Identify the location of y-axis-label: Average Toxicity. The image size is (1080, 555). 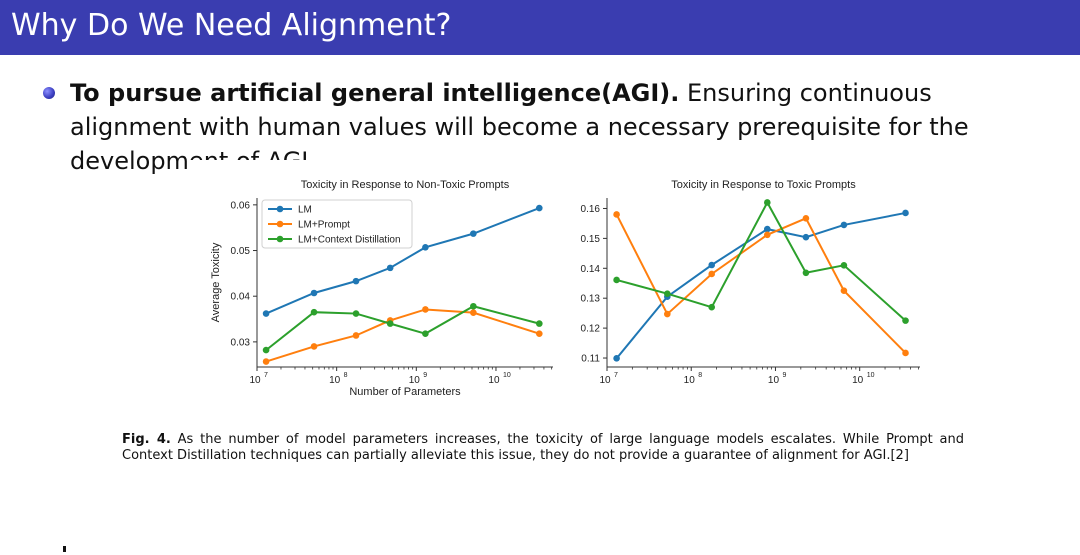
(216, 282).